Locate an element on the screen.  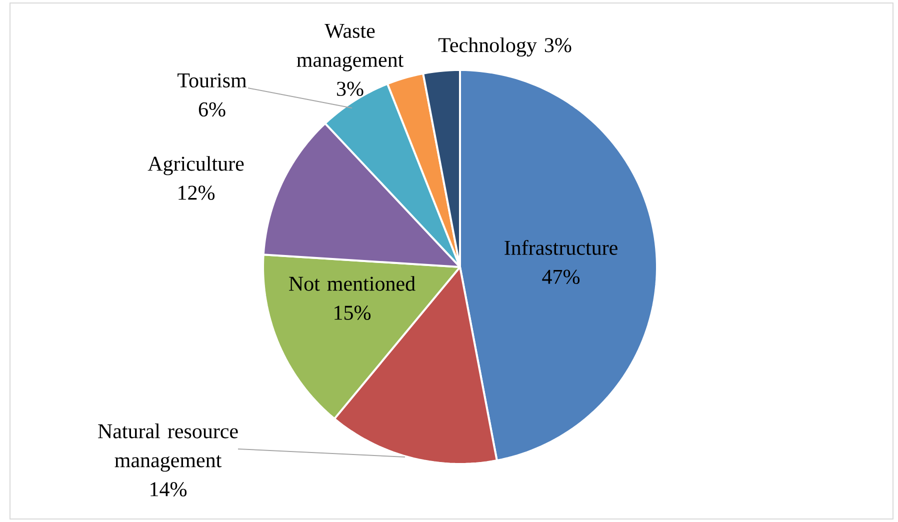
slice-label: Waste management is located at coordinates (350, 48).